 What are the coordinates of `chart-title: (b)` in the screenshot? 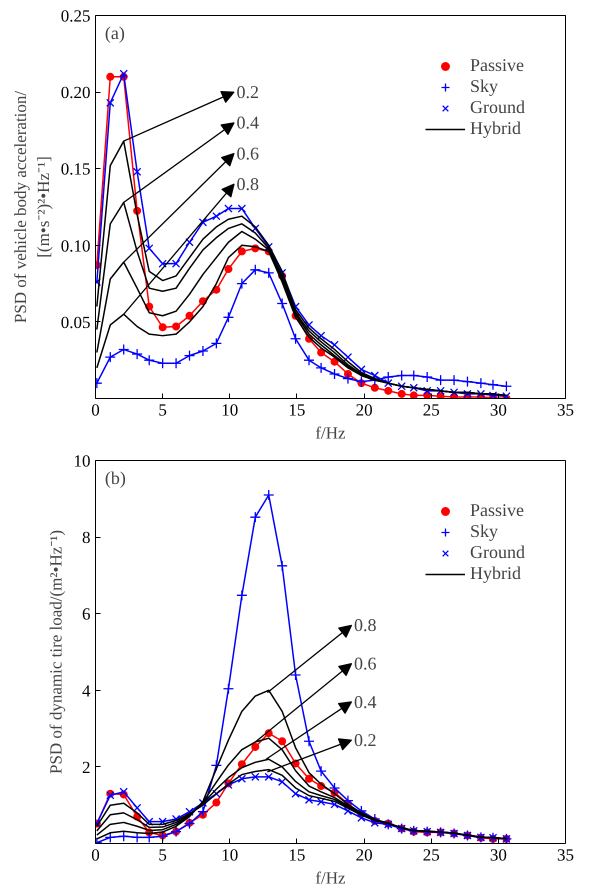 It's located at (115, 478).